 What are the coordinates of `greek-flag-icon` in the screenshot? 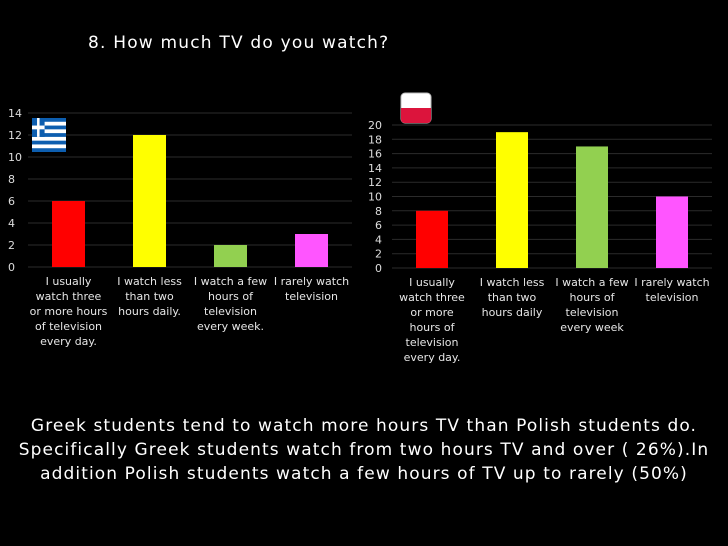 It's located at (49, 135).